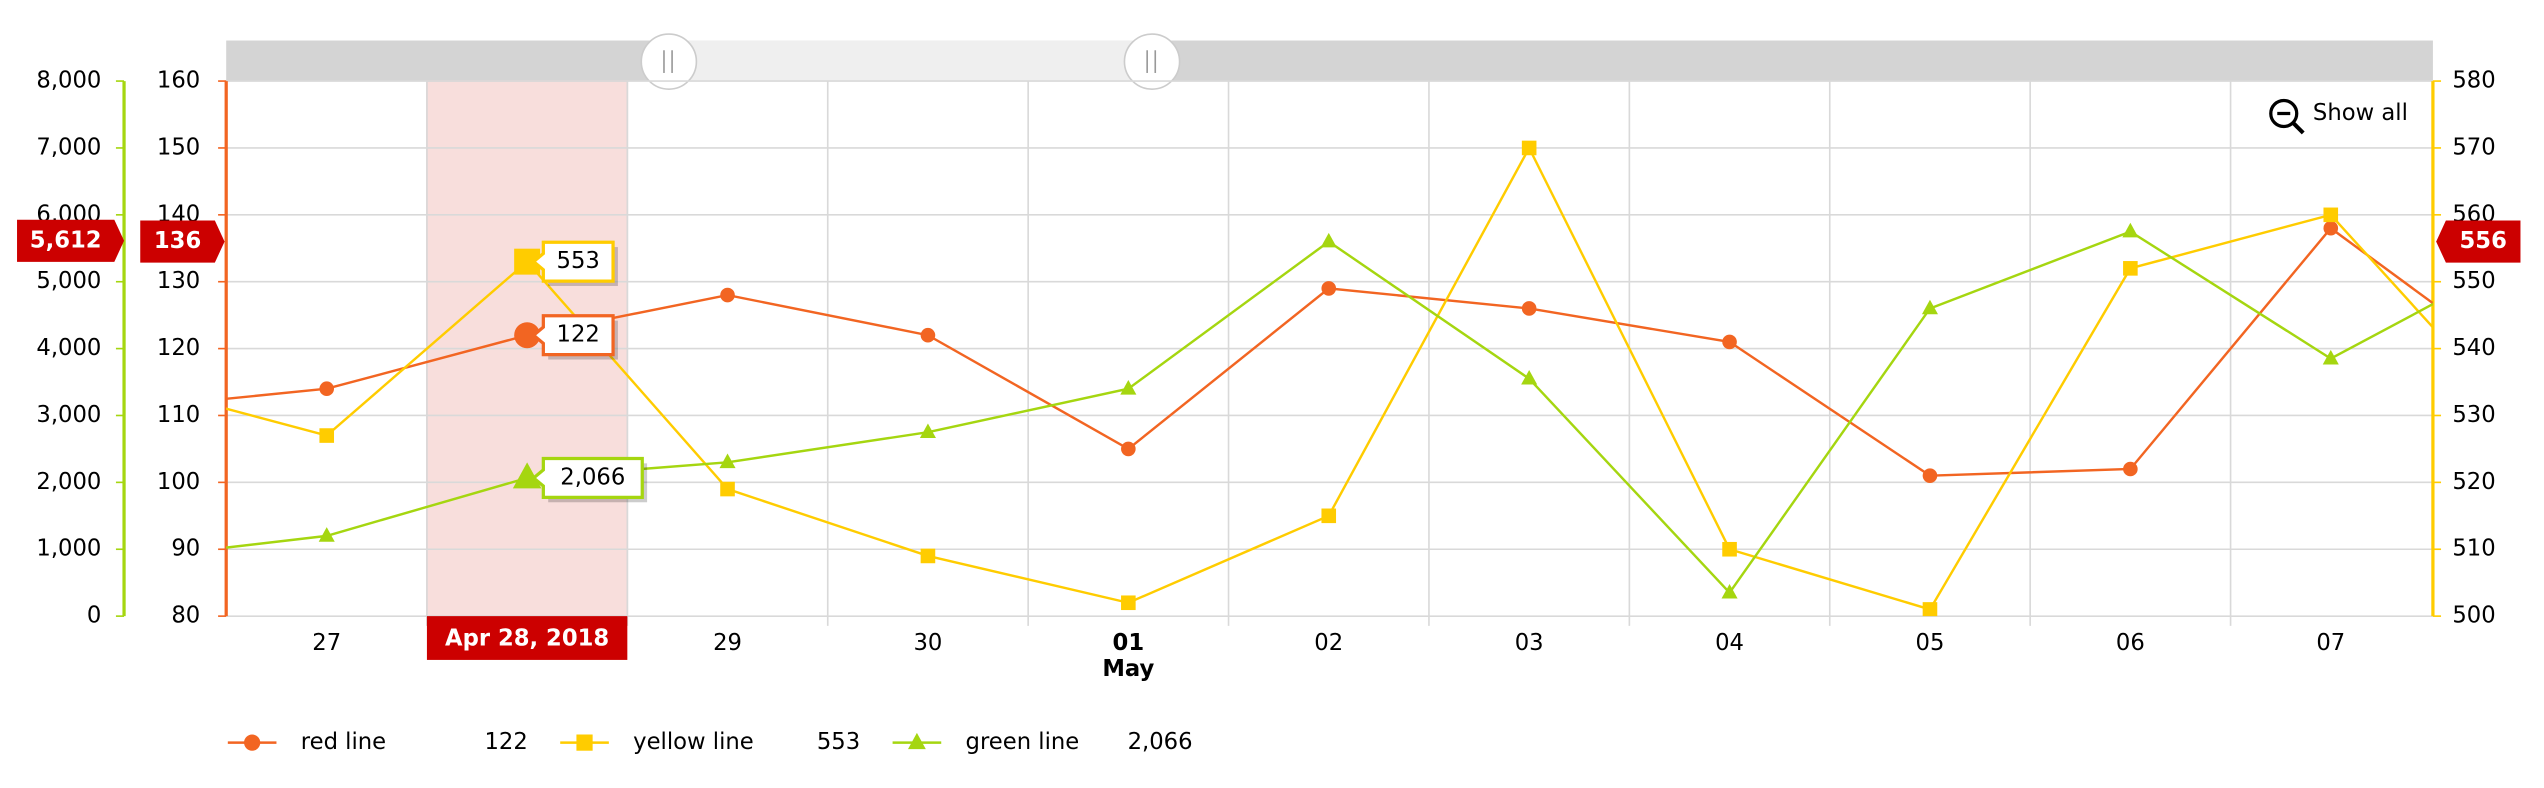 This screenshot has width=2544, height=788. I want to click on cursor-label: 136, so click(177, 241).